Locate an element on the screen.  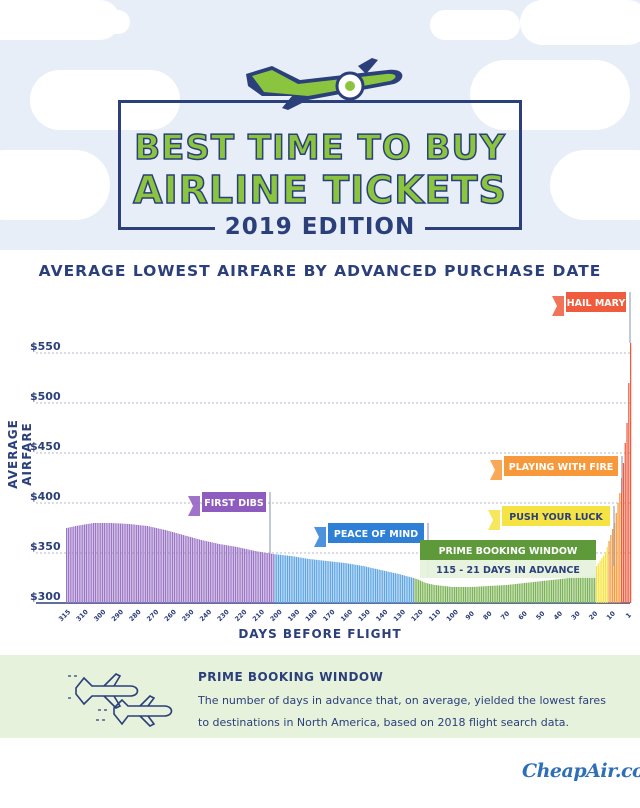
x-tick-label: 300 is located at coordinates (100, 616).